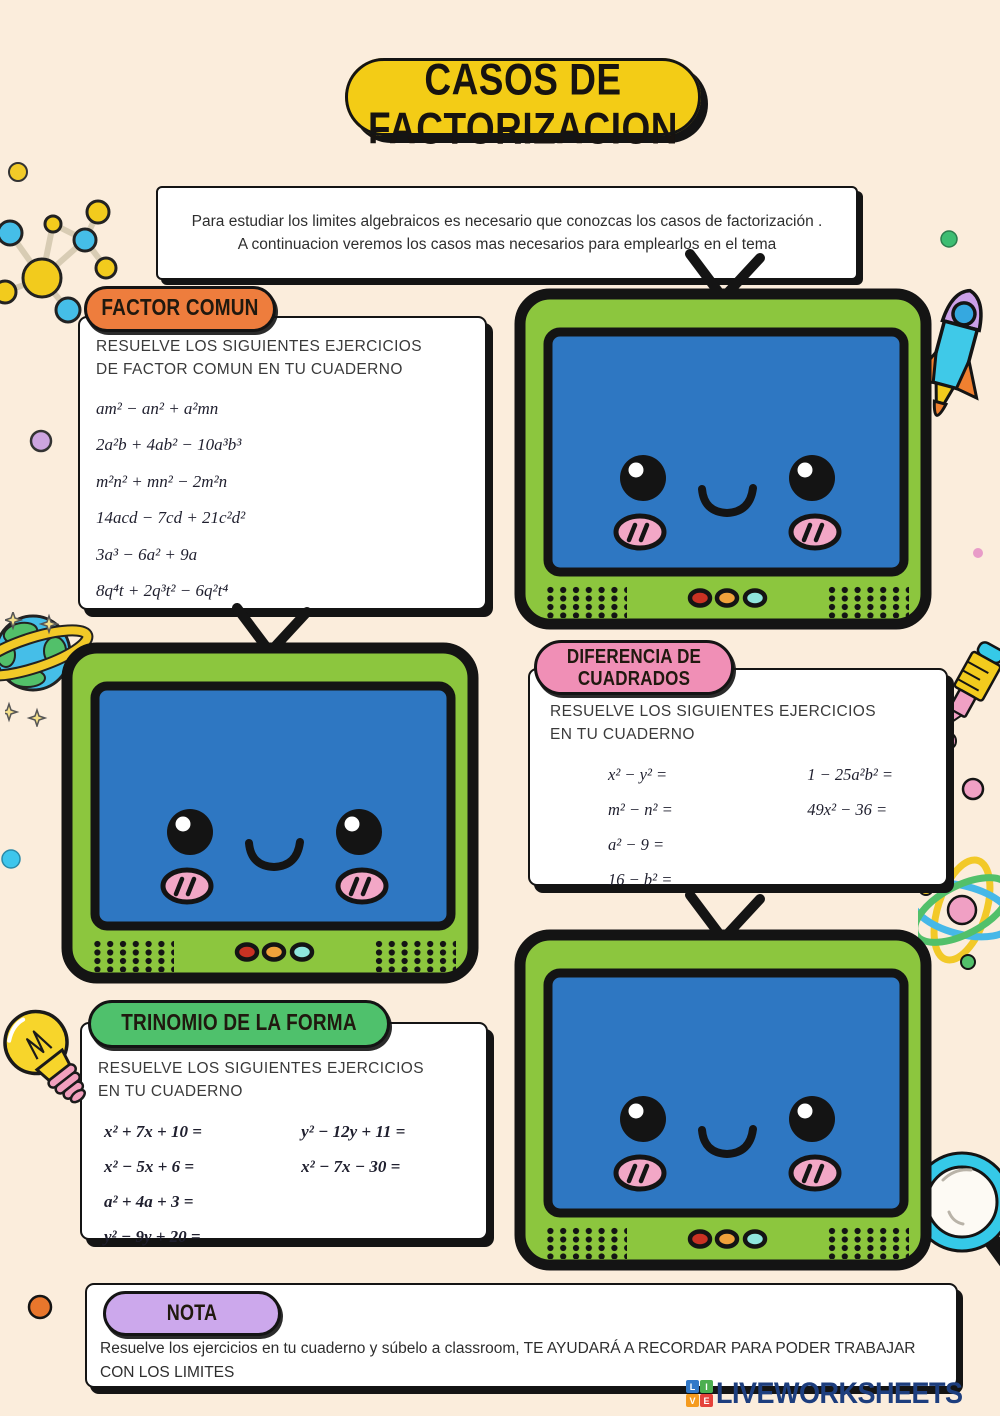  I want to click on exercise: 14acd − 7cd + 21c²d², so click(171, 517).